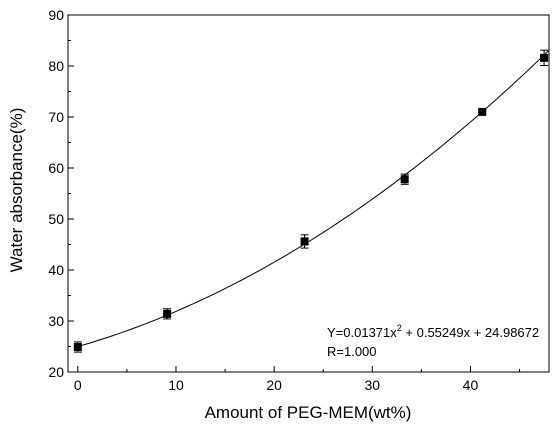 Image resolution: width=553 pixels, height=431 pixels. What do you see at coordinates (399, 328) in the screenshot?
I see `fit-equation-exponent: 2` at bounding box center [399, 328].